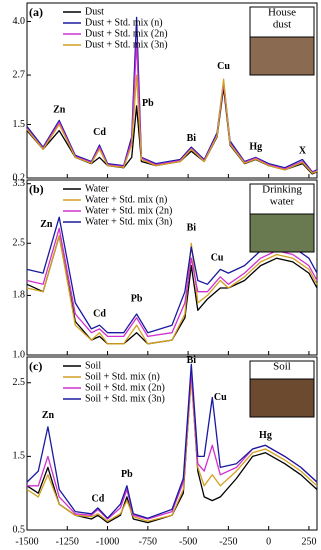 This screenshot has width=321, height=550. What do you see at coordinates (282, 367) in the screenshot?
I see `inset-label: Soil` at bounding box center [282, 367].